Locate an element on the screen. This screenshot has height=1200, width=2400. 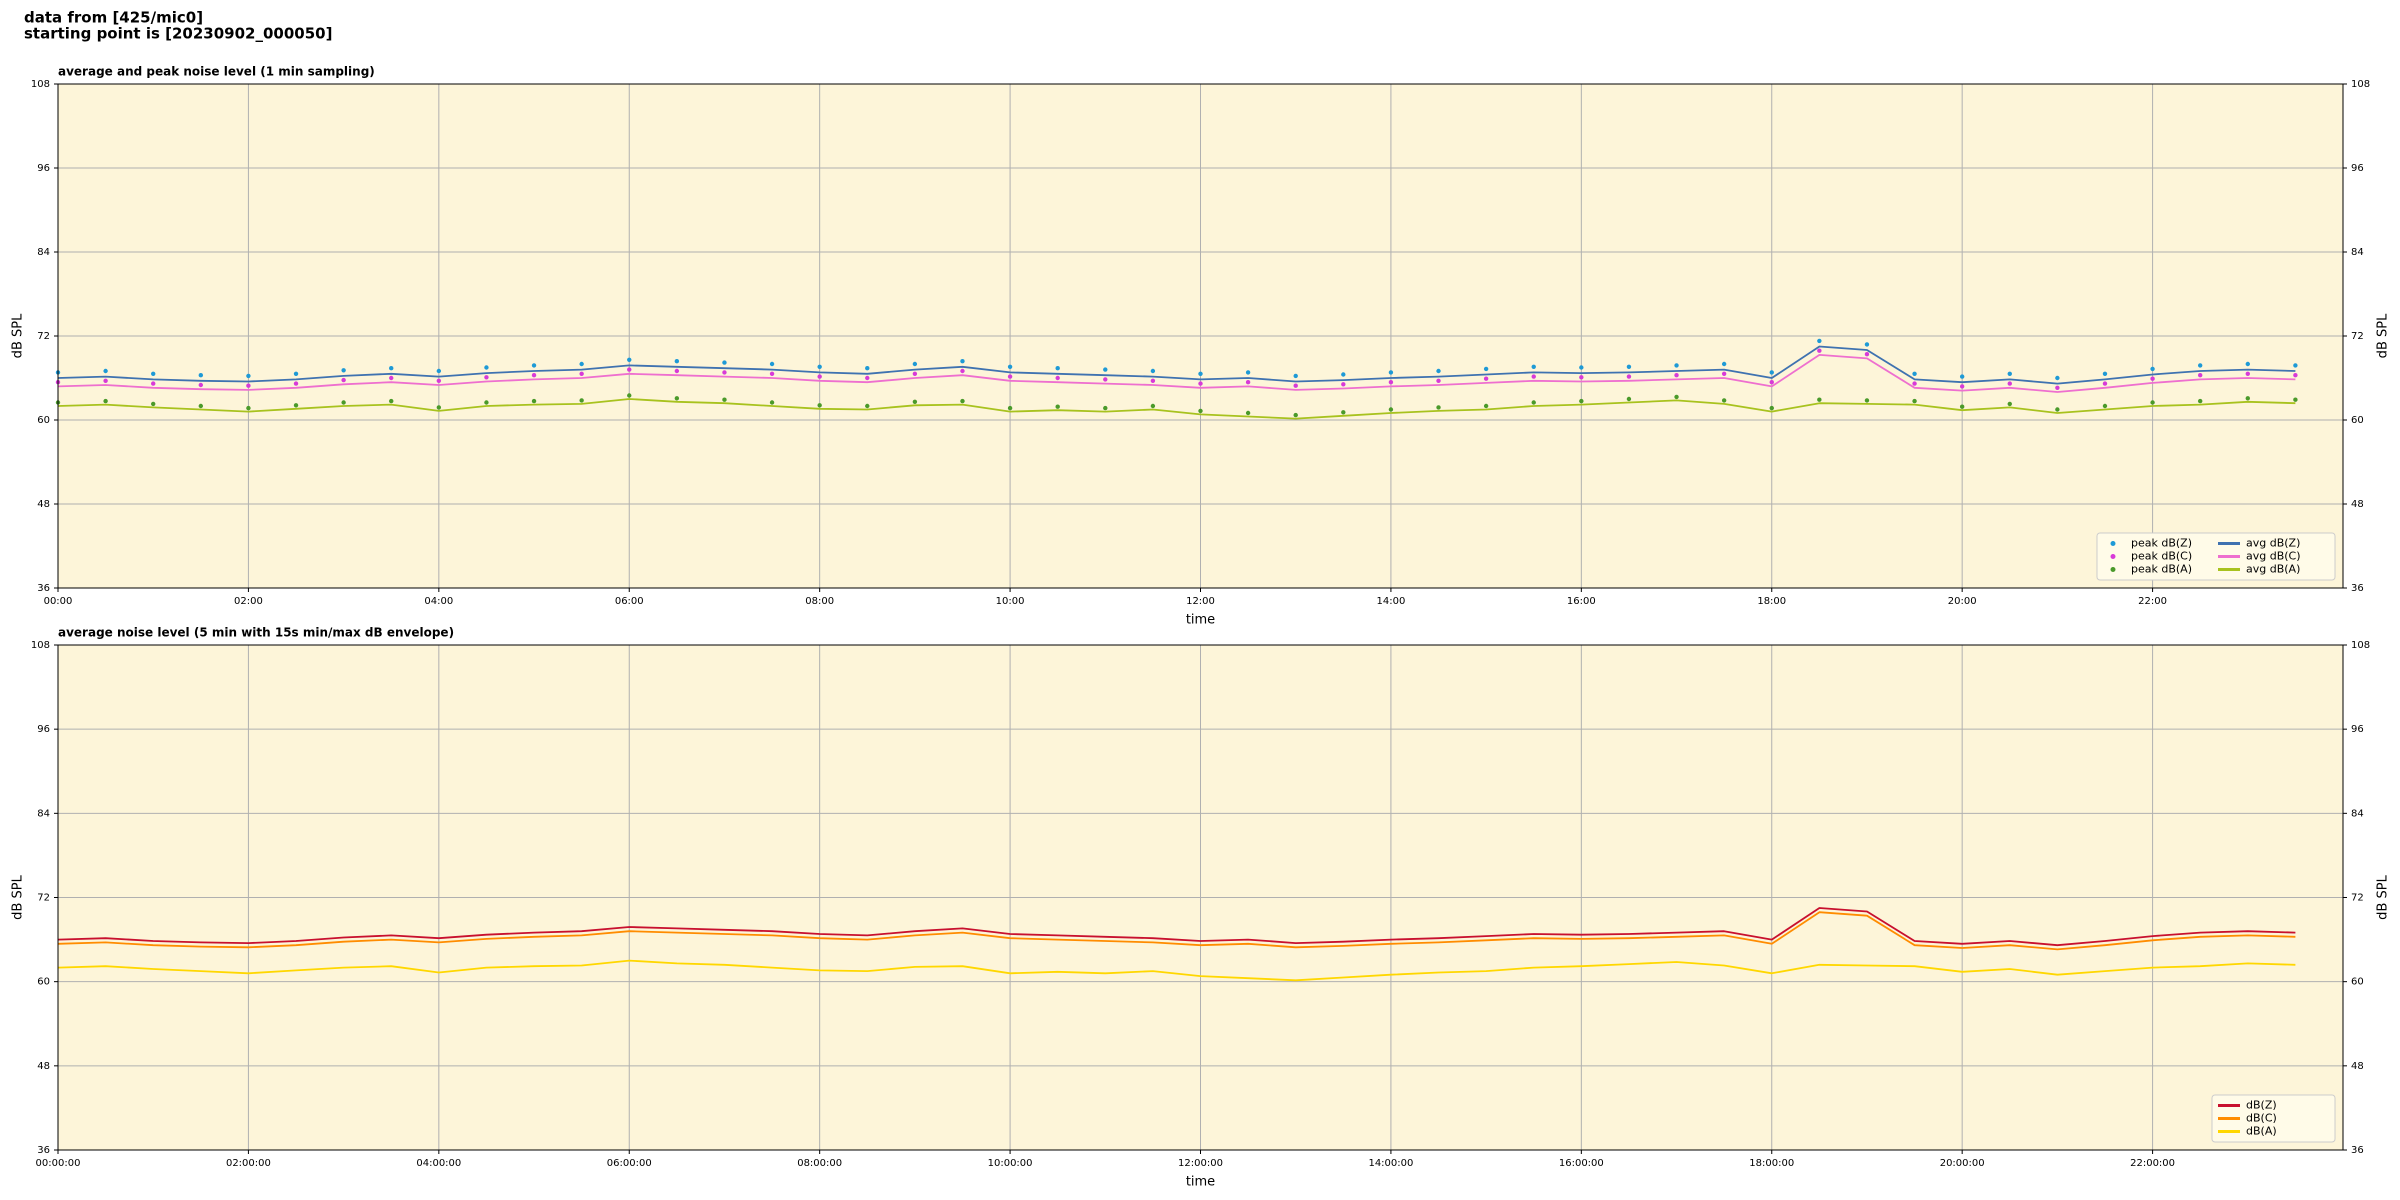
x-tick-label: 08:00:00 is located at coordinates (819, 1163).